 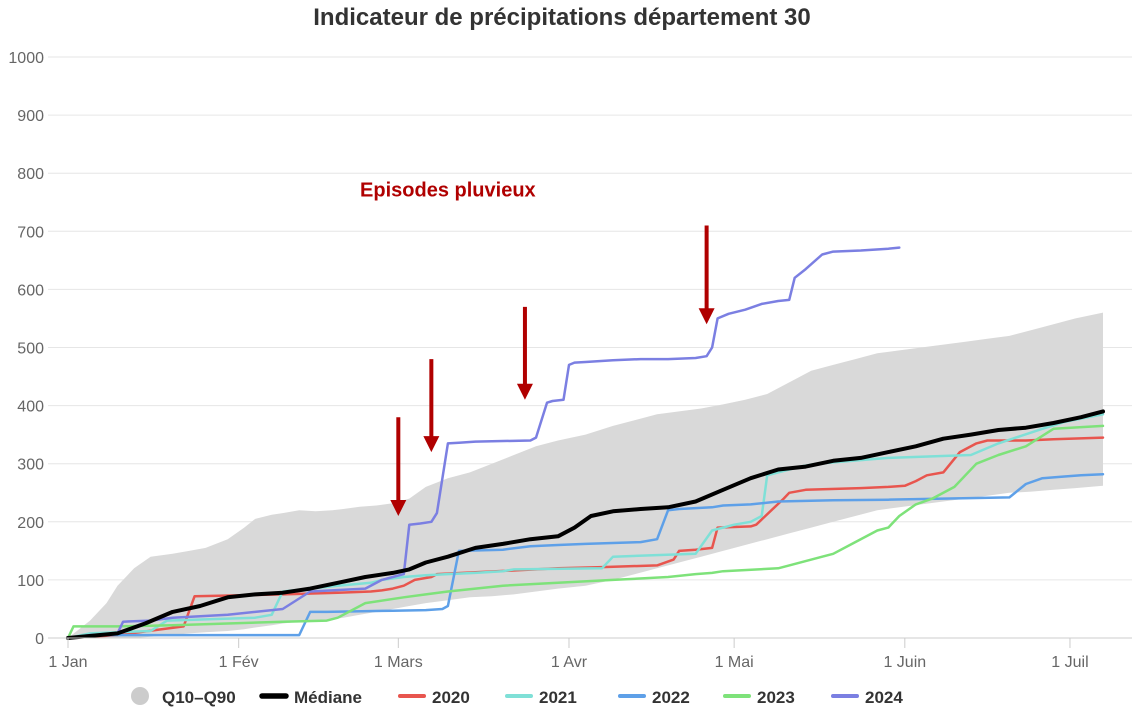 What do you see at coordinates (451, 697) in the screenshot?
I see `legend-label: 2020` at bounding box center [451, 697].